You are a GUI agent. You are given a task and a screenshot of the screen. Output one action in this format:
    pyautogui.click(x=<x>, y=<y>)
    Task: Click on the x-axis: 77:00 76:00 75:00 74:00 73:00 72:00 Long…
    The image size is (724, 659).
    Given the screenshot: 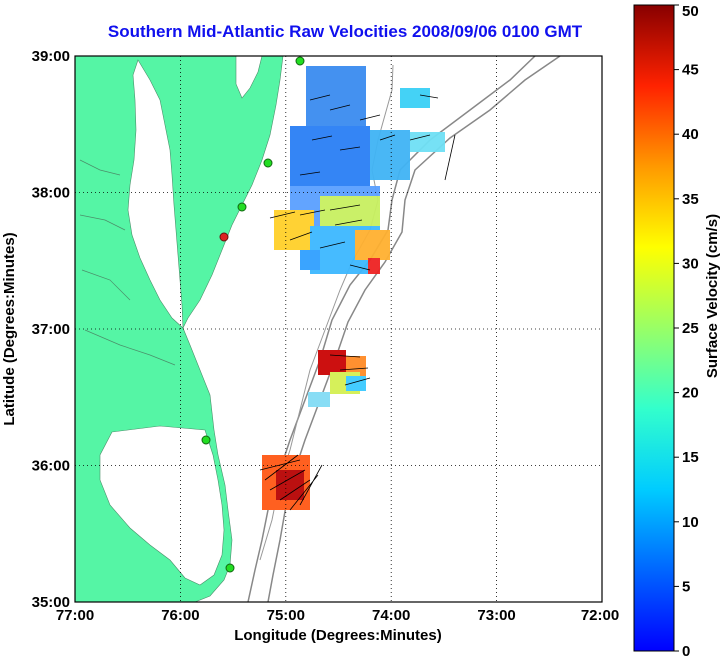 What is the action you would take?
    pyautogui.click(x=337, y=625)
    